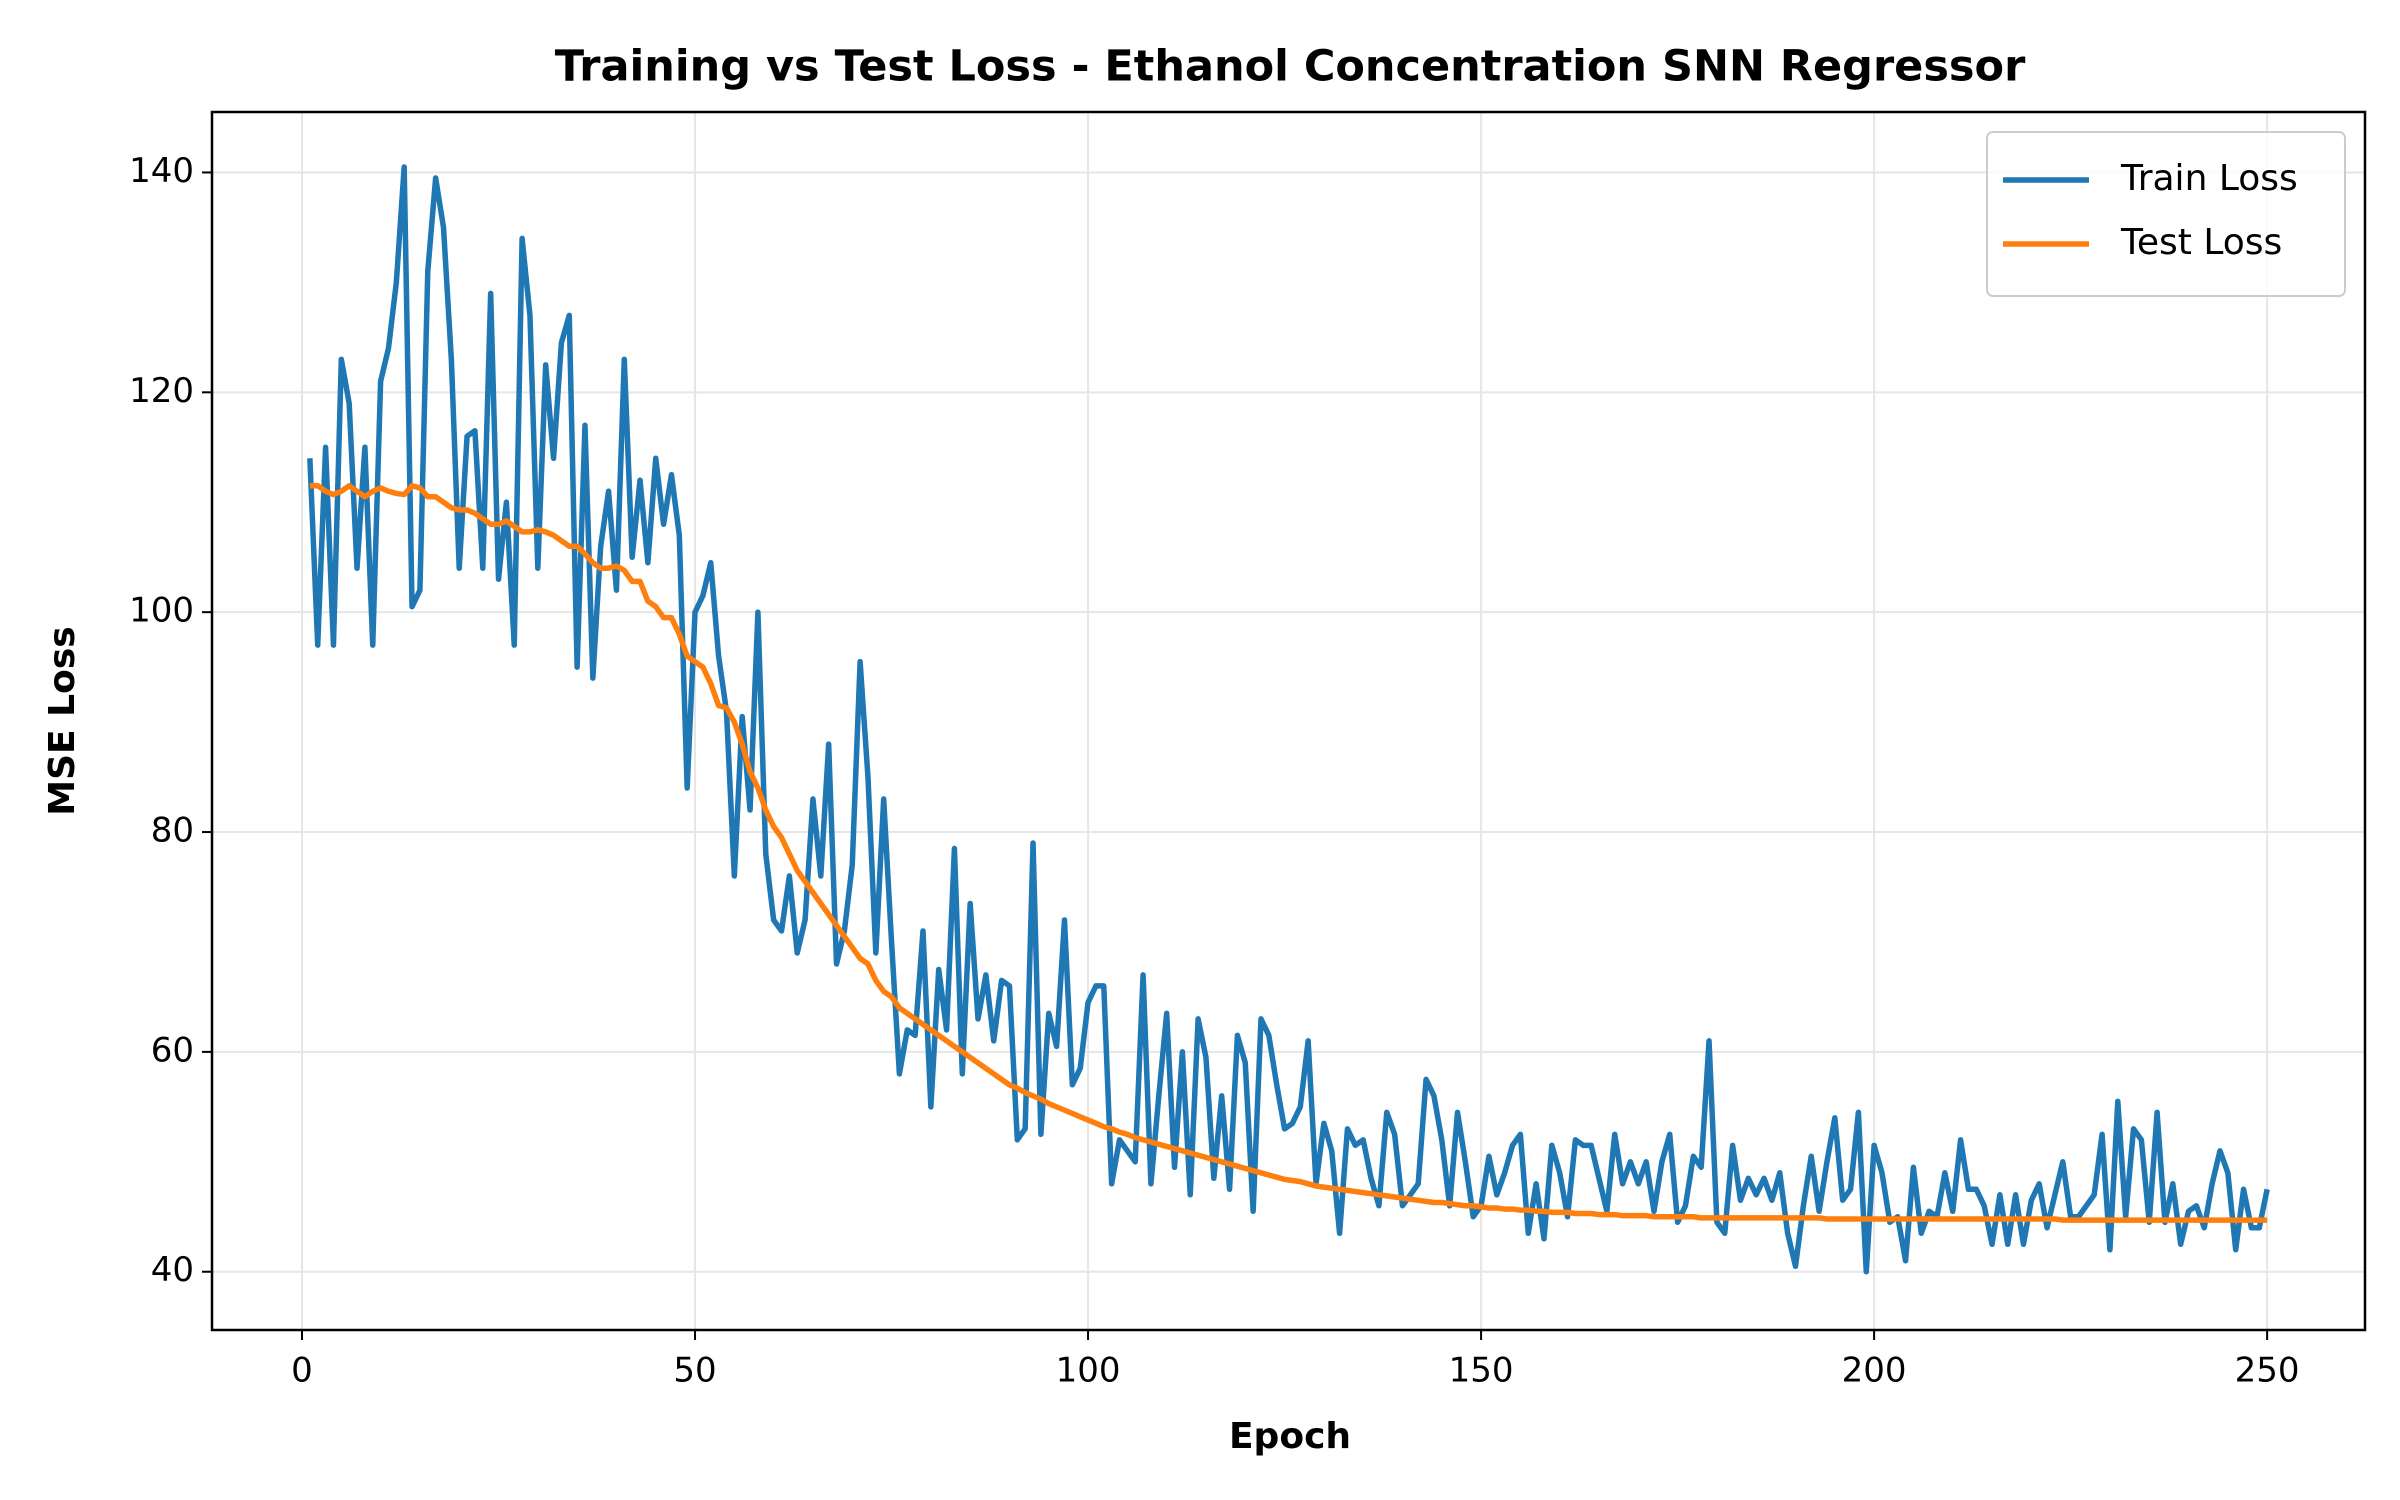 The width and height of the screenshot is (2400, 1500). I want to click on x-tick-label: 200, so click(1874, 1371).